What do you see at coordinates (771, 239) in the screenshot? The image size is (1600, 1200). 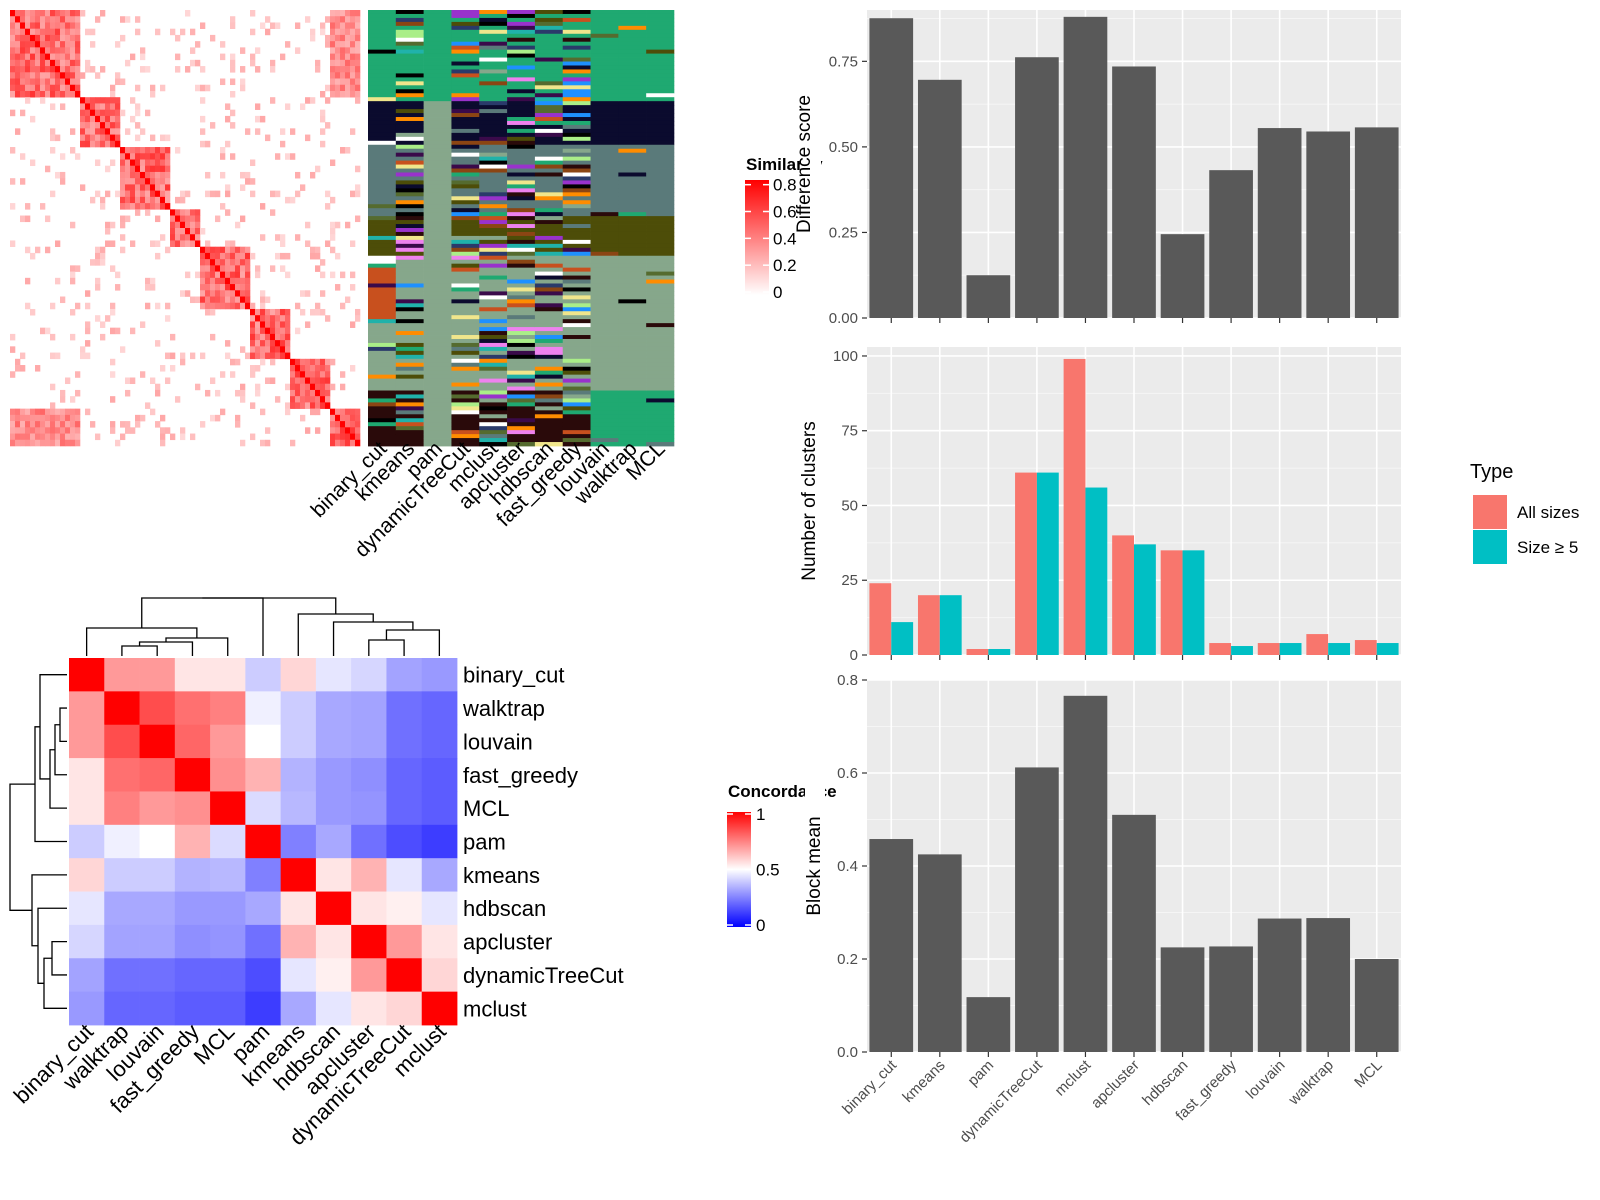 I see `similarity-legend-ticks: 0.80.60.40.20` at bounding box center [771, 239].